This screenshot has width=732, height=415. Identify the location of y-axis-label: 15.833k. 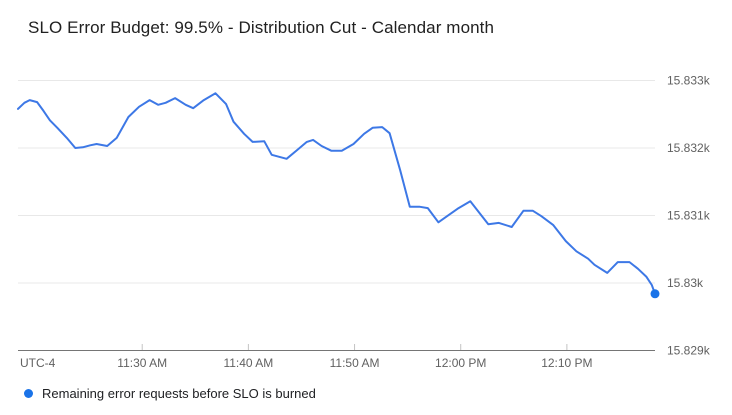
(689, 81).